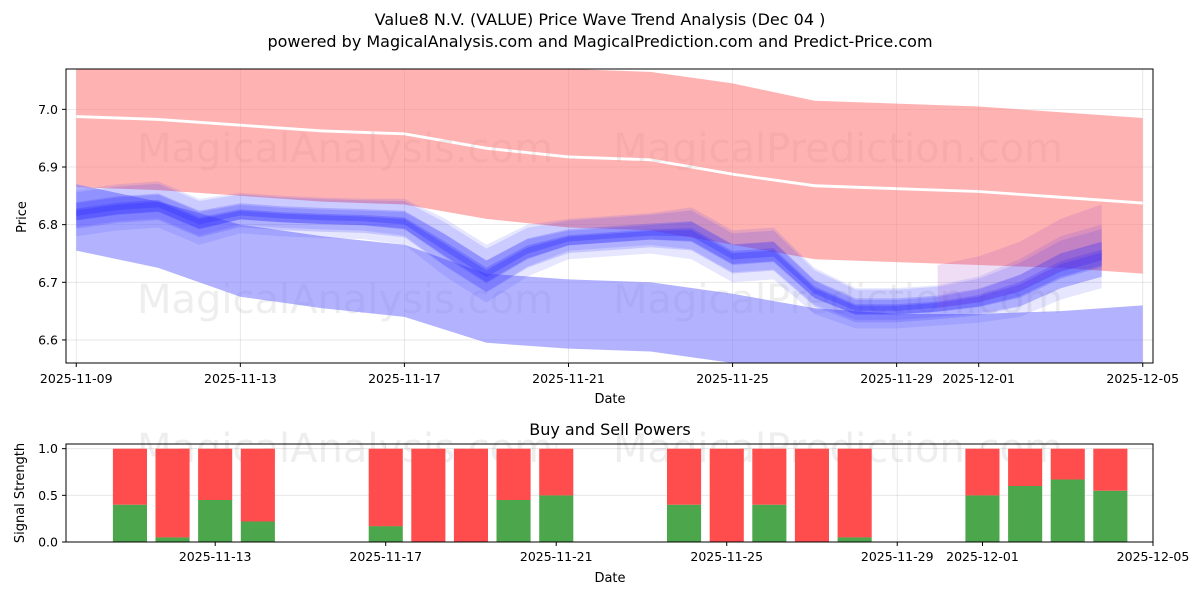  I want to click on price-x-tick-label: 2025-11-25, so click(732, 378).